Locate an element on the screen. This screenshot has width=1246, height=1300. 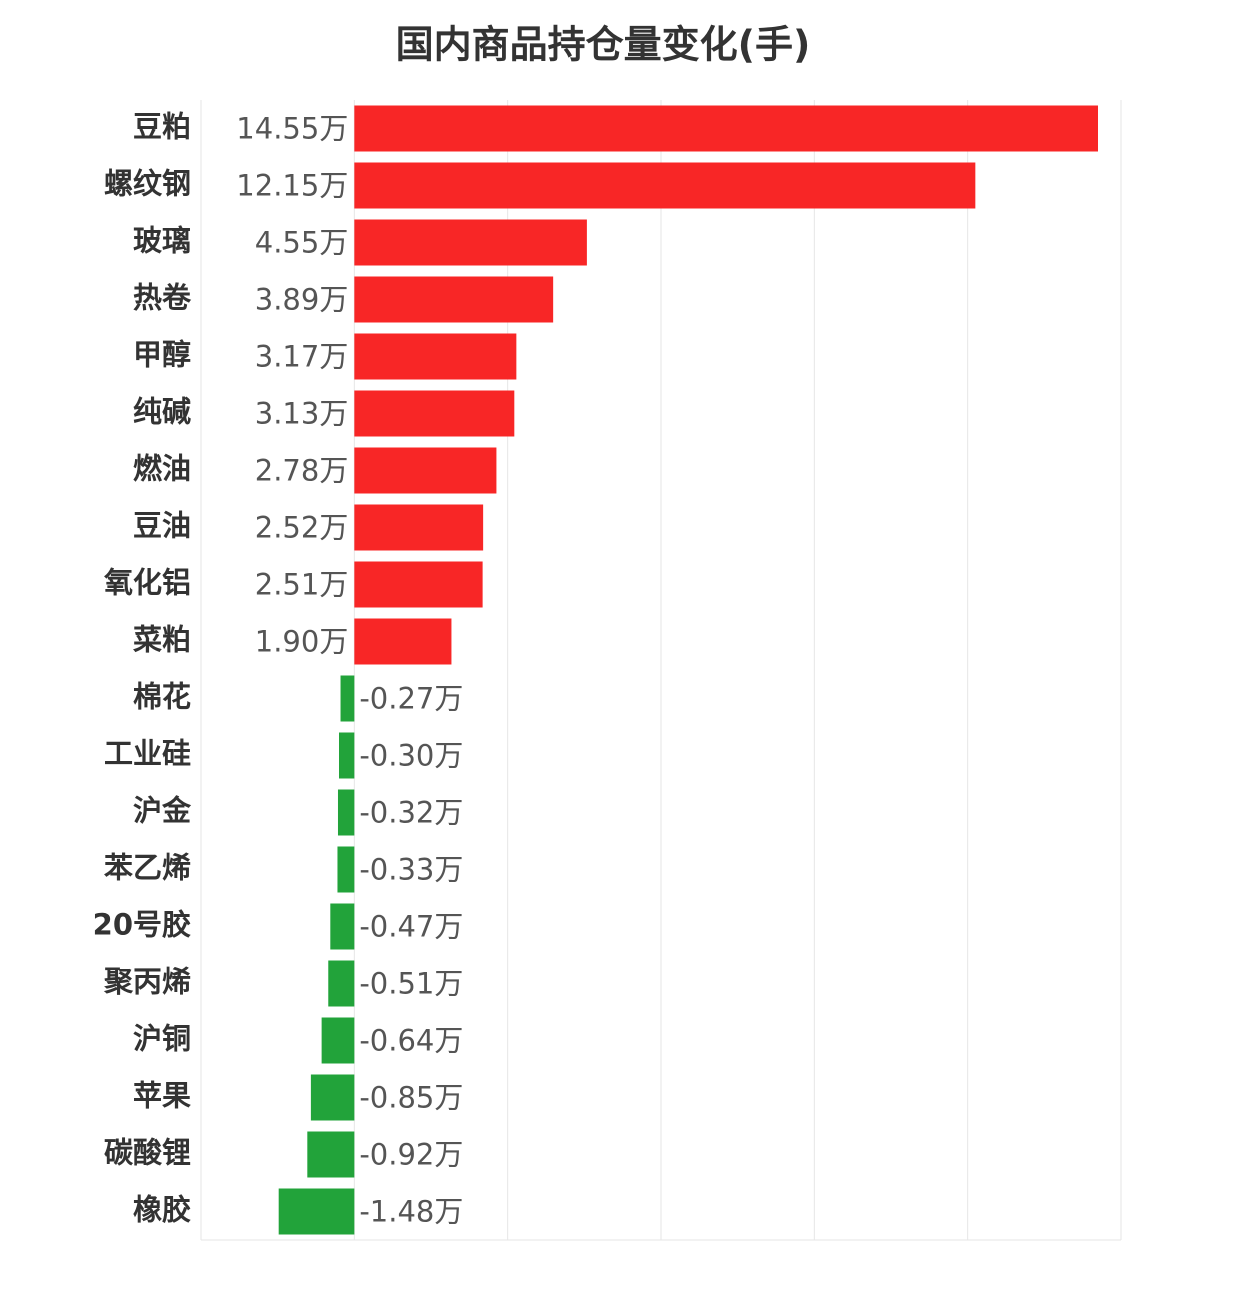
value-label: 2.51万 is located at coordinates (302, 585).